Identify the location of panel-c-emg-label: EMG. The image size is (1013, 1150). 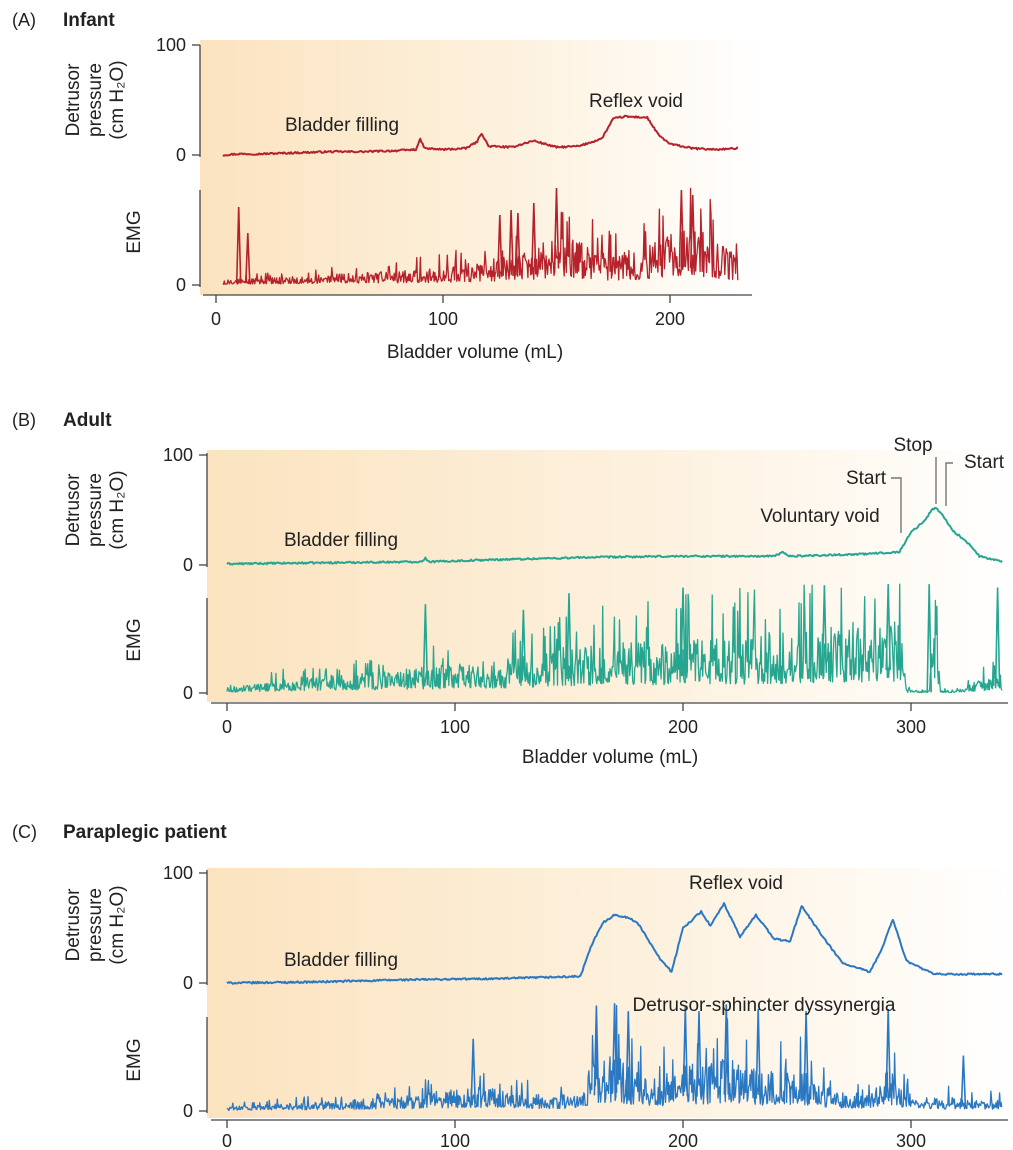
(134, 1059).